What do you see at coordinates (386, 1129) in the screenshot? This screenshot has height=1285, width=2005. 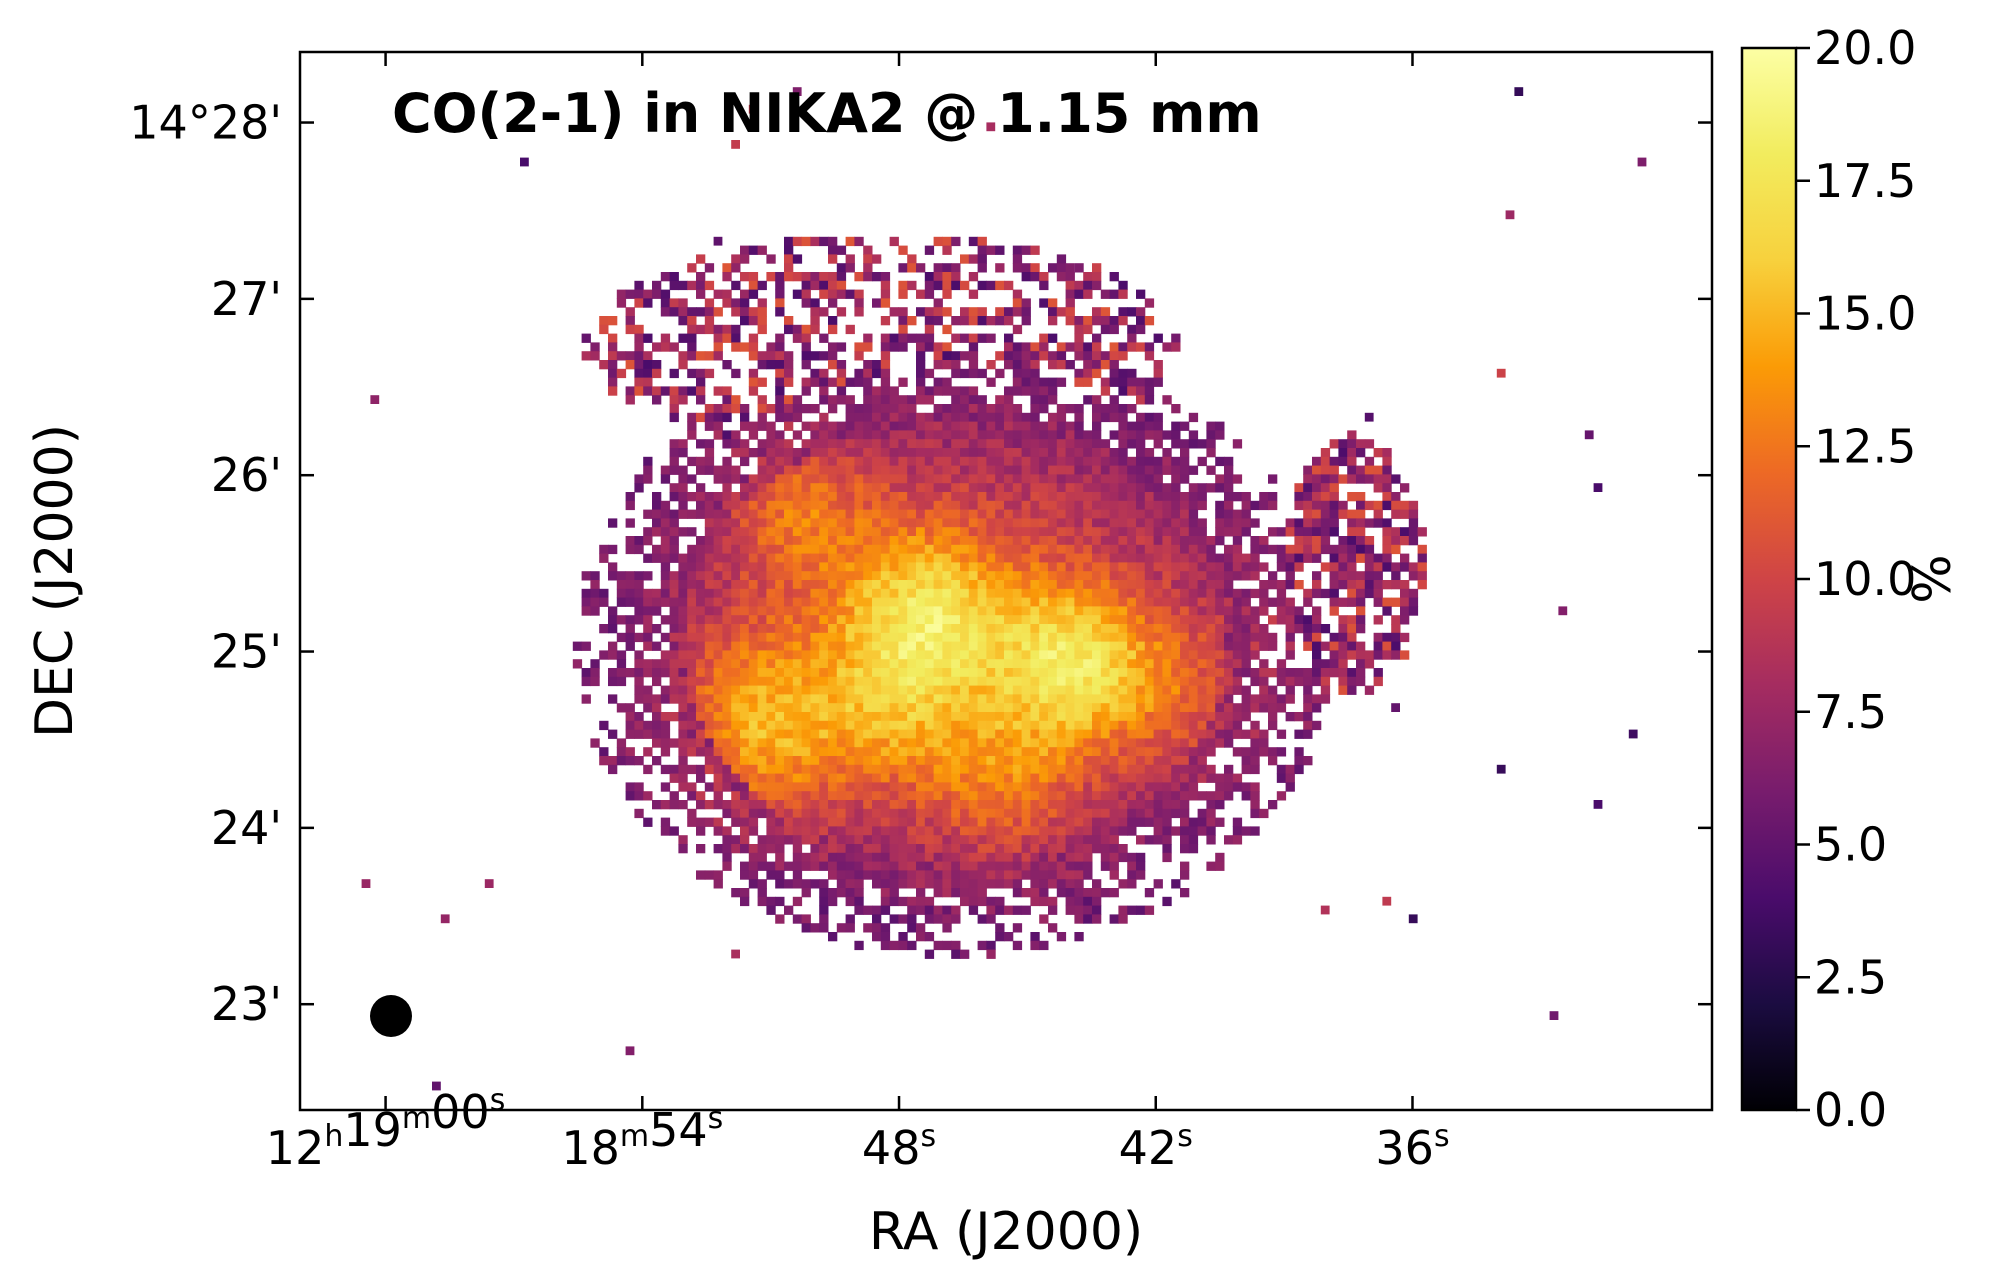 I see `x-tick-label-0: 12h19m00s` at bounding box center [386, 1129].